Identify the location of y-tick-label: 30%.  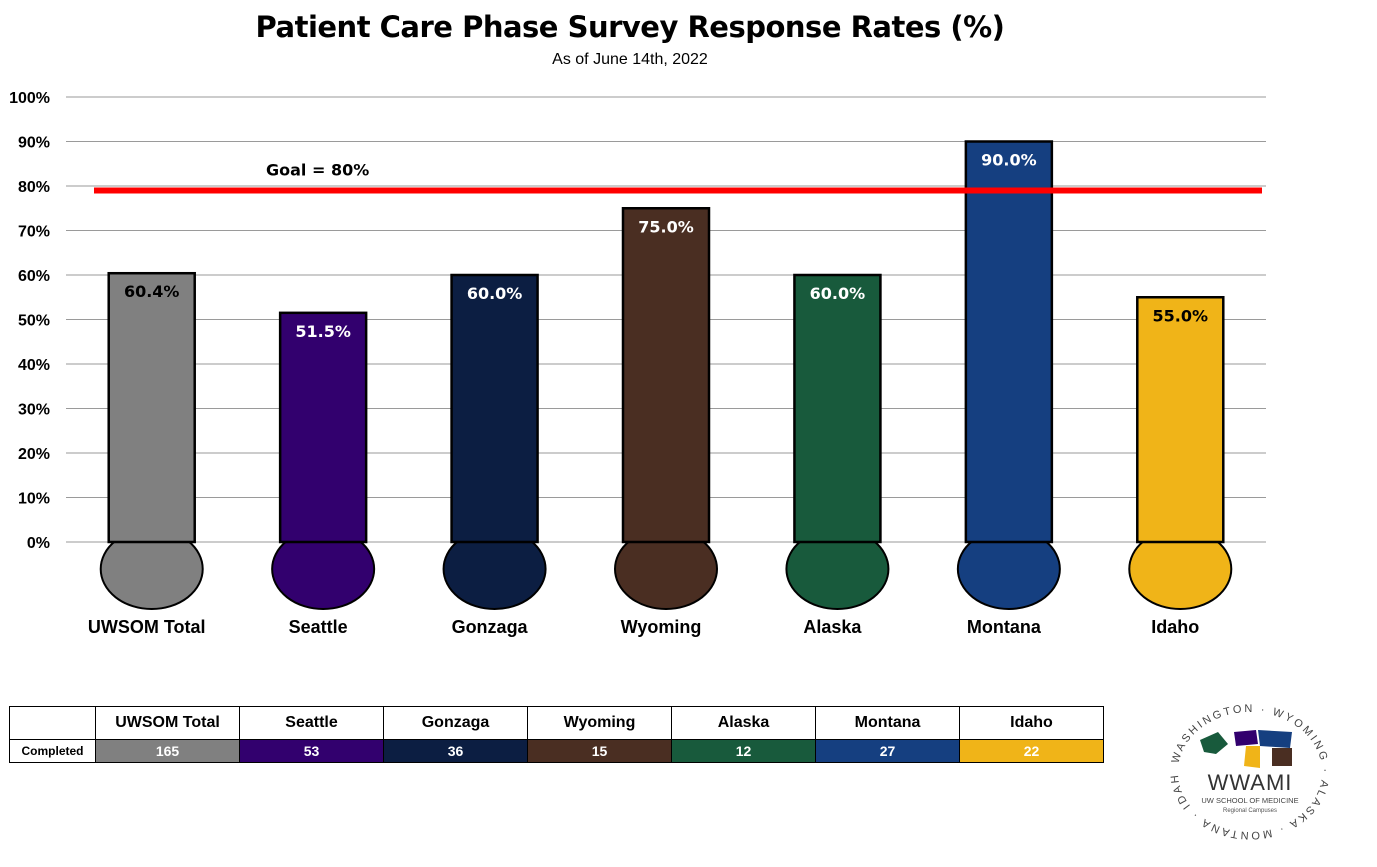
(34, 410).